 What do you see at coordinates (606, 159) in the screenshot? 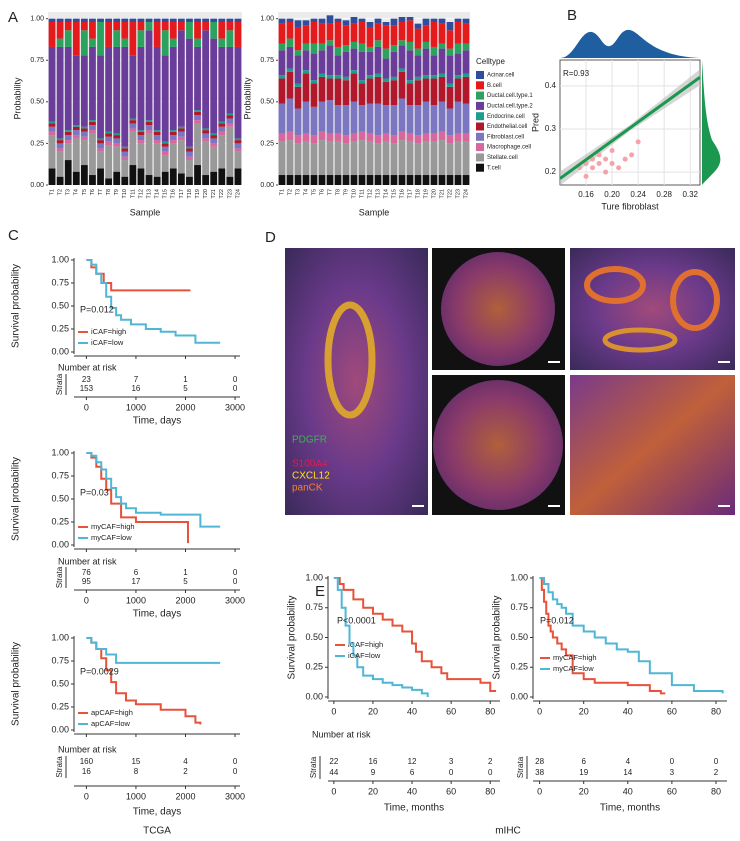
I see `point` at bounding box center [606, 159].